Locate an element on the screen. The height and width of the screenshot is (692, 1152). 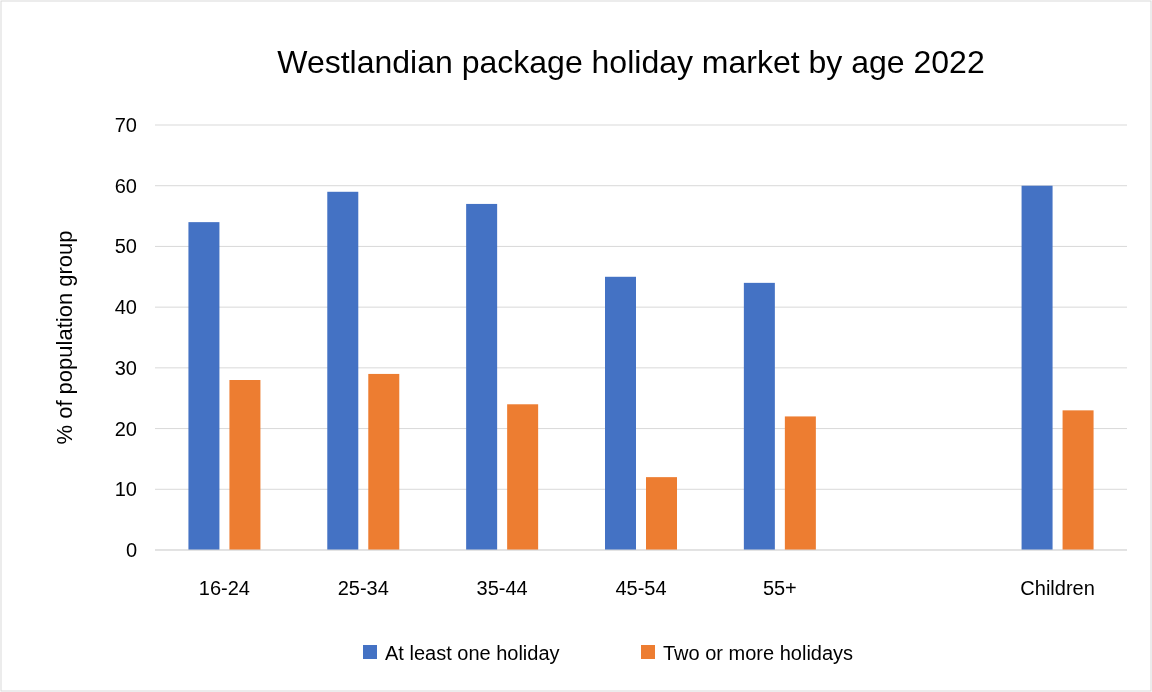
y-tick-label: 10 is located at coordinates (125, 489).